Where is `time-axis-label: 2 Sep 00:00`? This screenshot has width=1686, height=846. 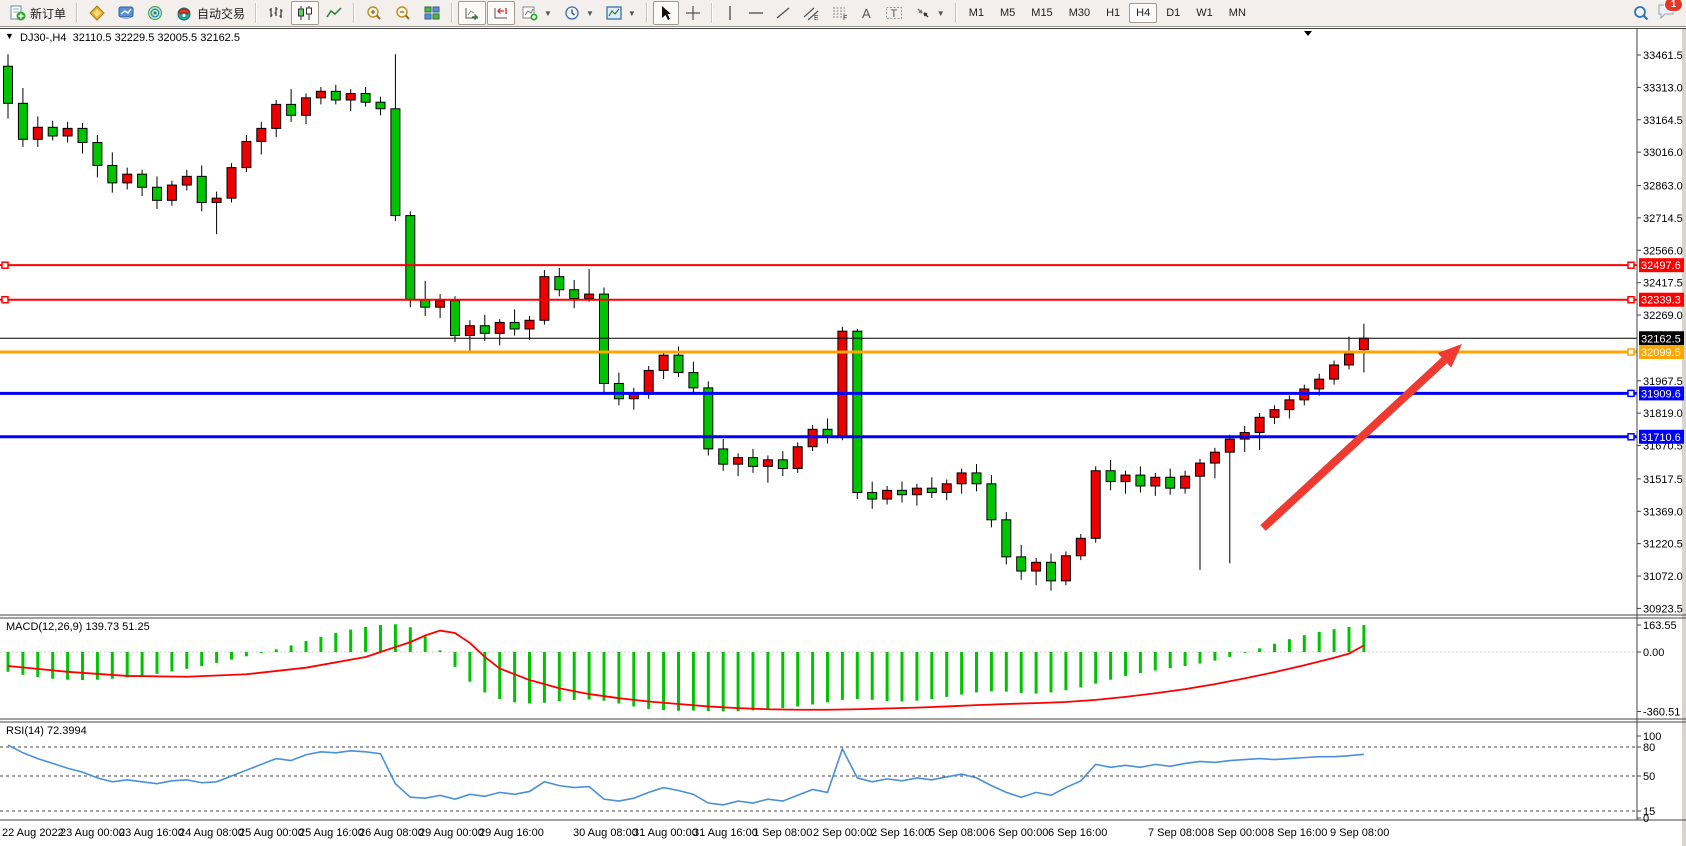
time-axis-label: 2 Sep 00:00 is located at coordinates (842, 833).